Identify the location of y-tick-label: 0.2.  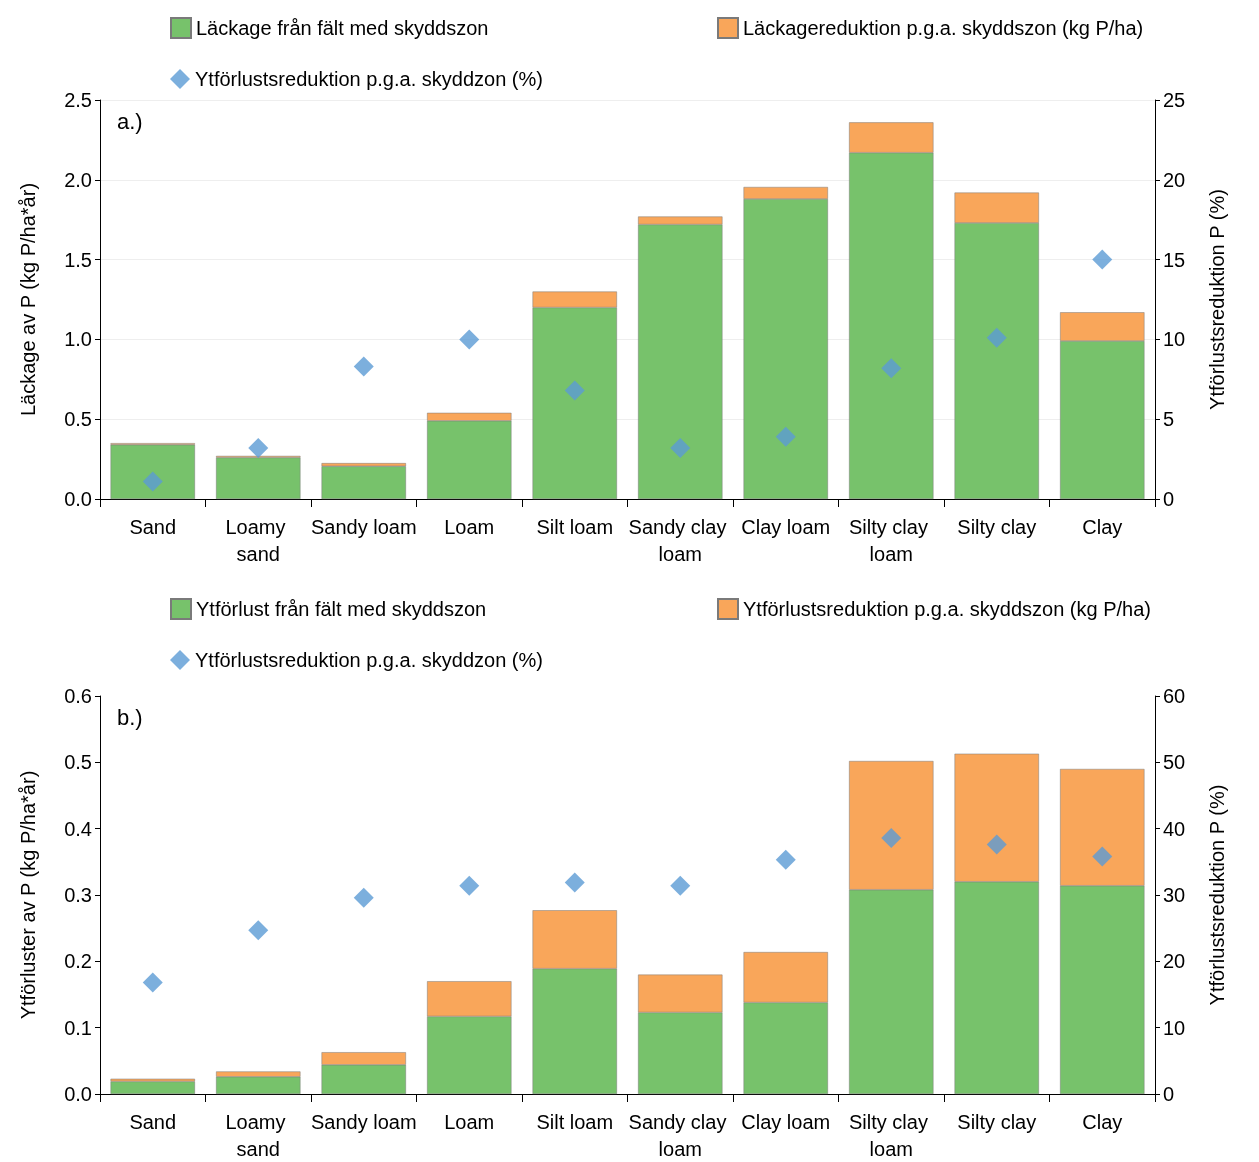
(78, 961).